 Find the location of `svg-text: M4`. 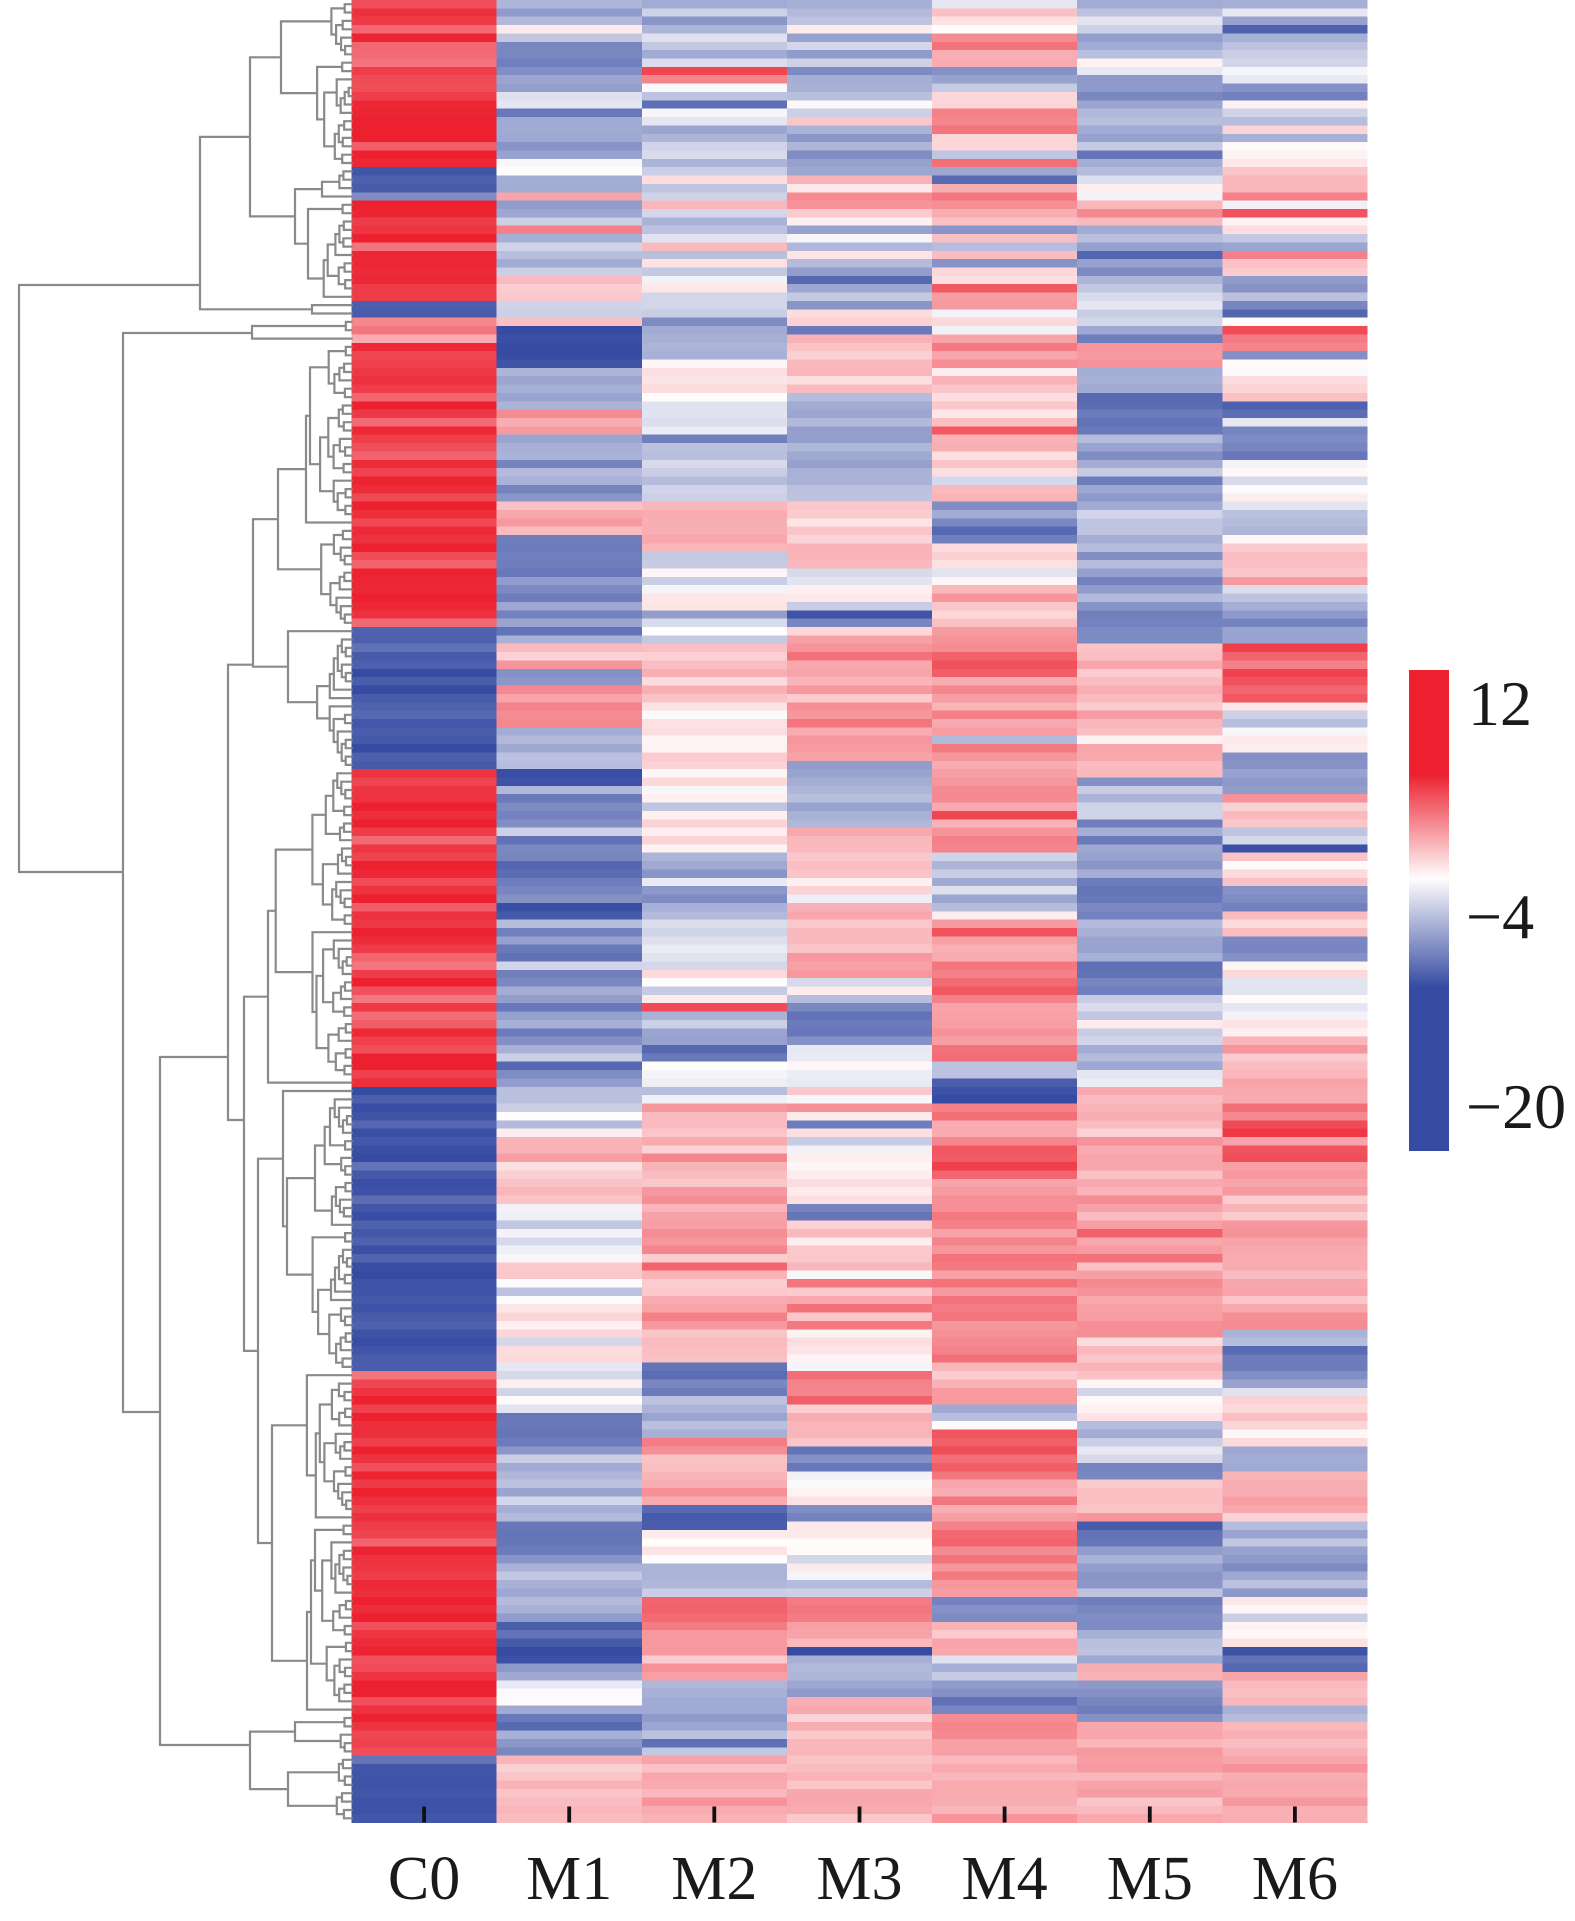

svg-text: M4 is located at coordinates (1005, 1879).